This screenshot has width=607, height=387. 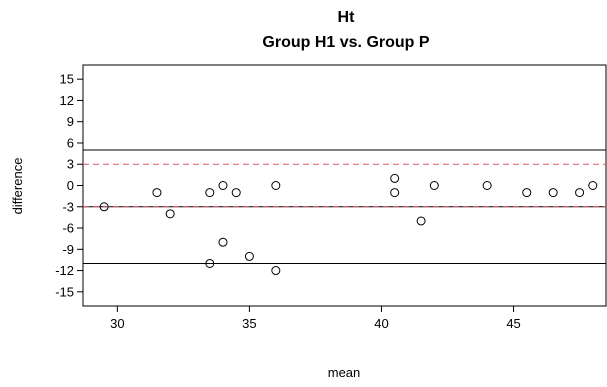 I want to click on y-axis: 15 12 9 6 3 0 -3 -6 -9 -12 -15, so click(x=69, y=185).